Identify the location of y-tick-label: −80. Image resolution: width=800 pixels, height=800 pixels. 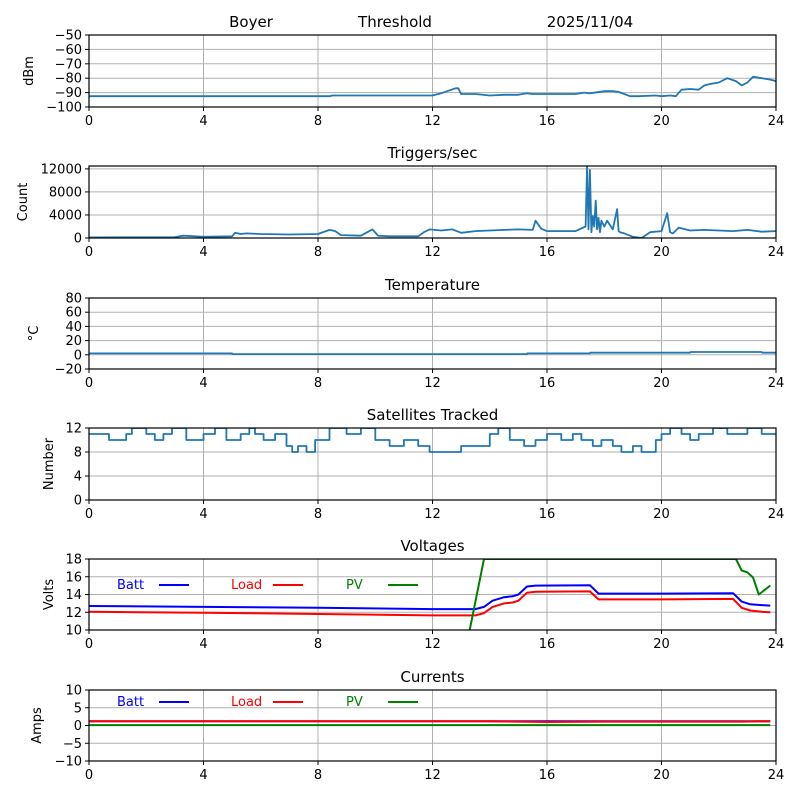
(68, 79).